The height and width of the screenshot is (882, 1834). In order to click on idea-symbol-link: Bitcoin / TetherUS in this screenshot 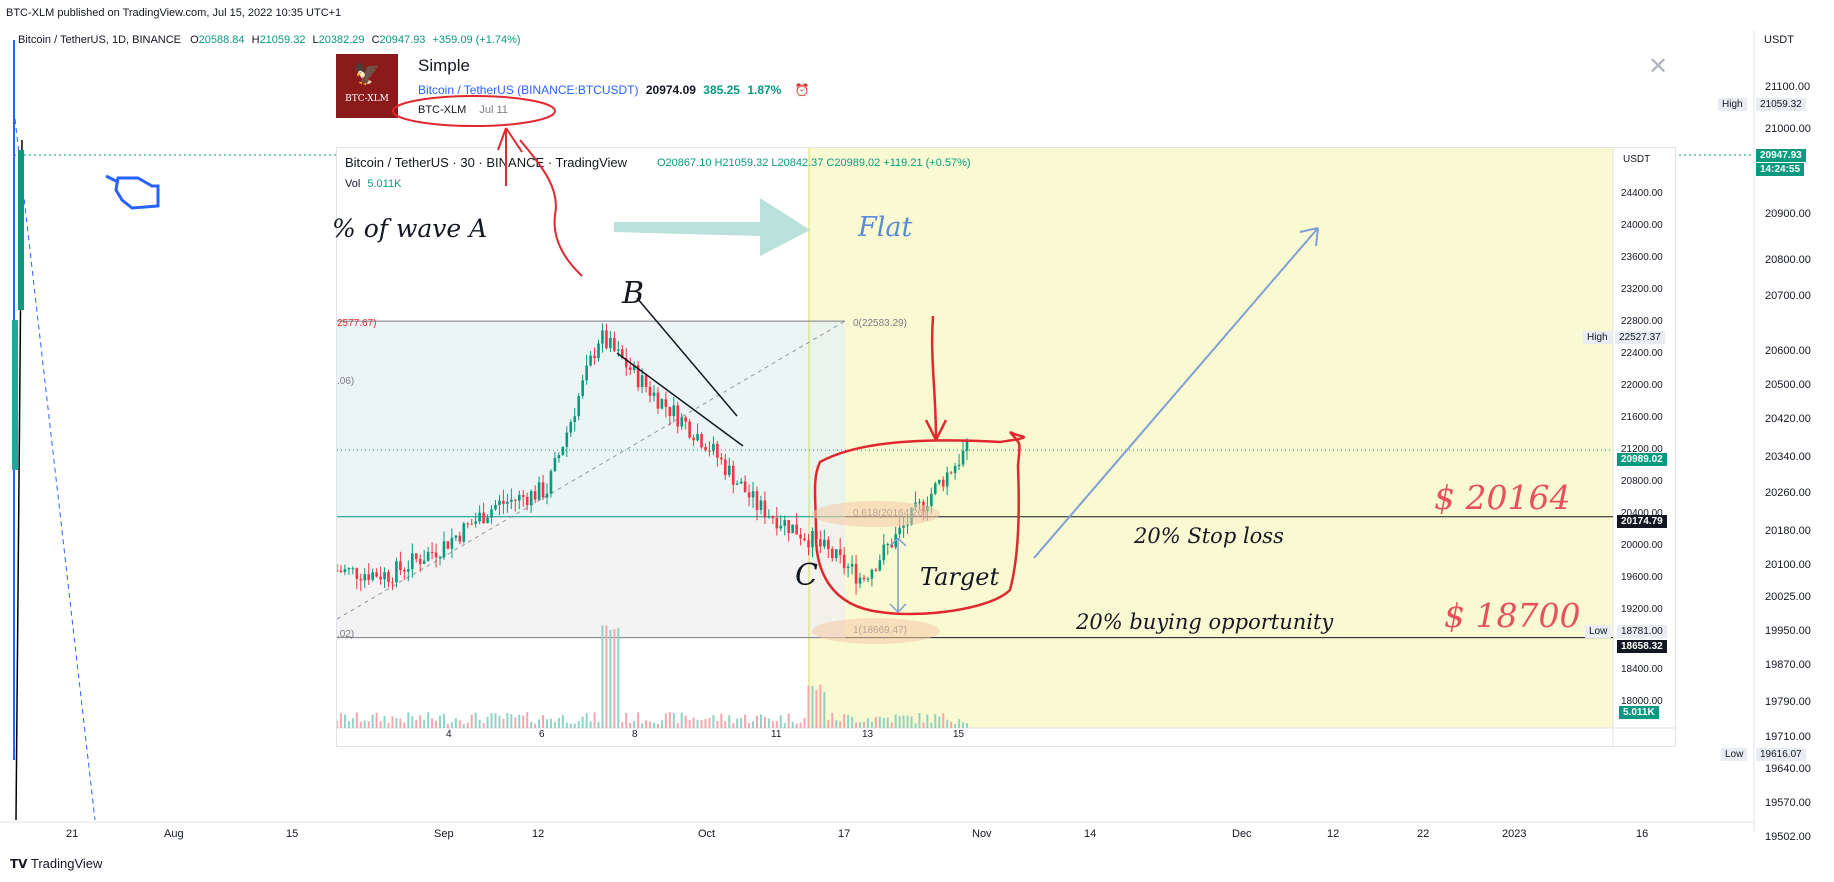, I will do `click(466, 90)`.